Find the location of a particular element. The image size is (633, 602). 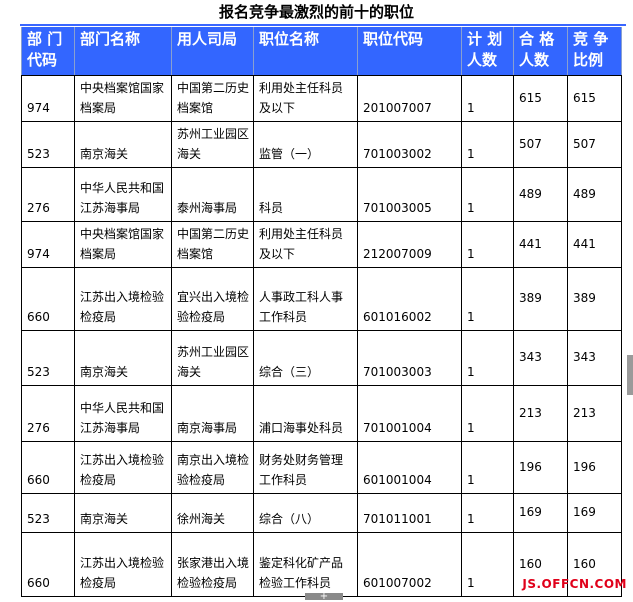

table-cell: 中华人民共和国江苏海事局 is located at coordinates (123, 194).